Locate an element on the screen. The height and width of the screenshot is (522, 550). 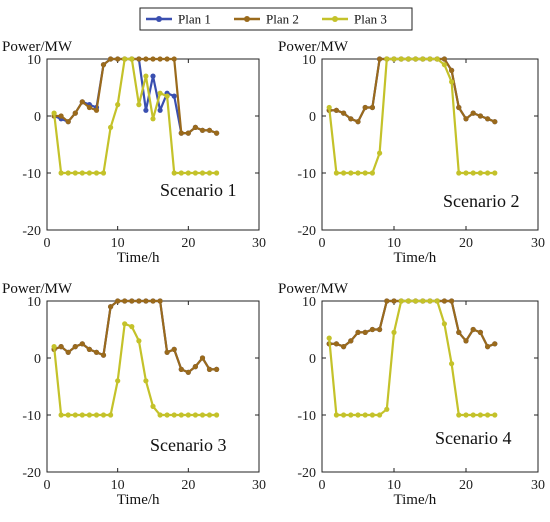
legend-box is located at coordinates (276, 19).